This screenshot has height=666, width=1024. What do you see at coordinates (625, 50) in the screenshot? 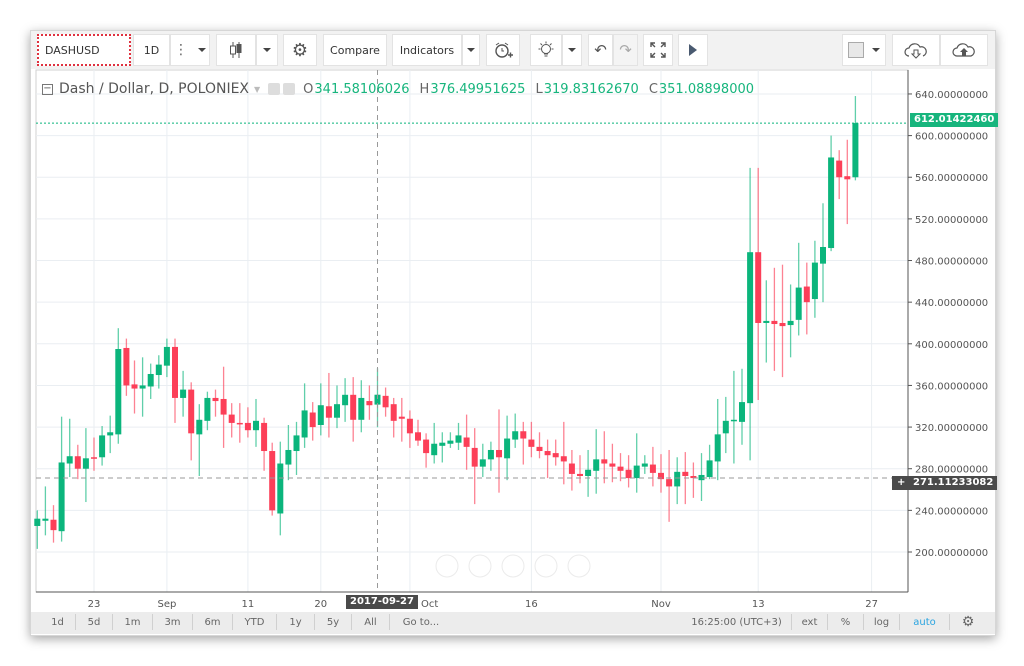
I see `redo-button: ↷` at bounding box center [625, 50].